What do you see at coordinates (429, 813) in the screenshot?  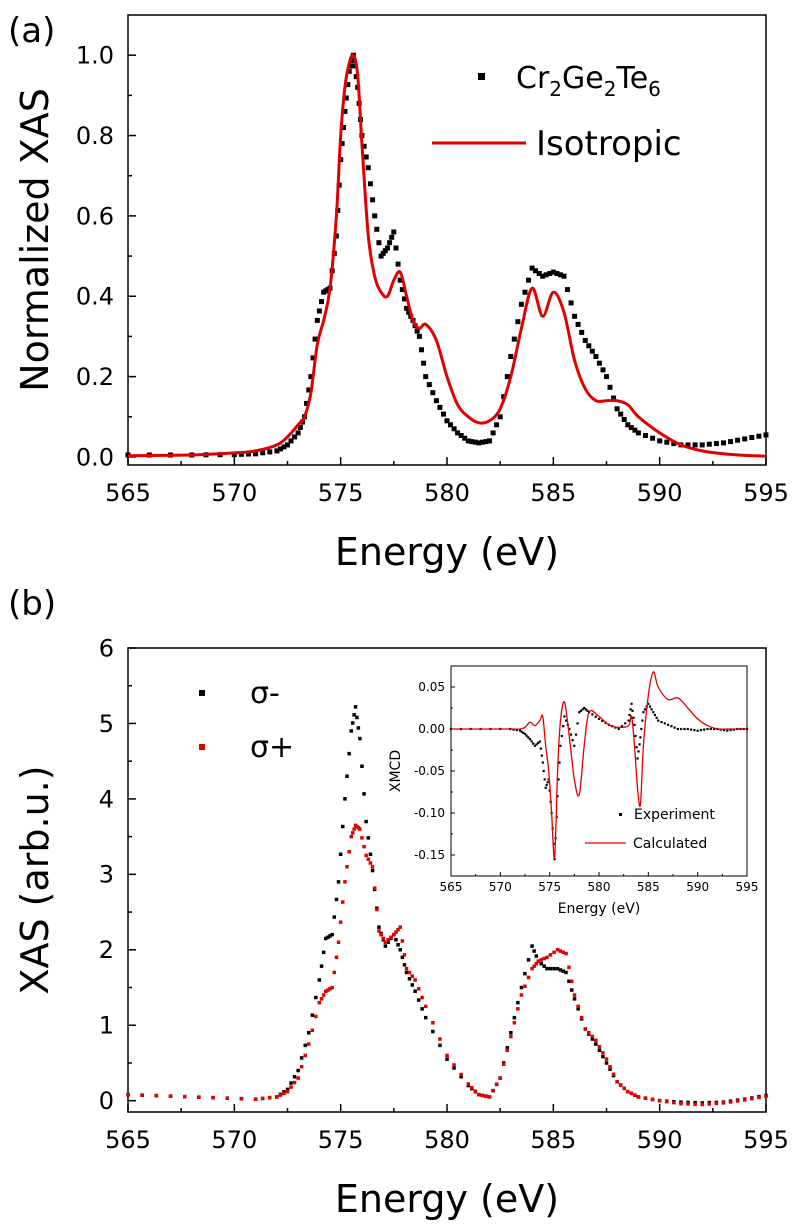 I see `y-tick-label: -0.10` at bounding box center [429, 813].